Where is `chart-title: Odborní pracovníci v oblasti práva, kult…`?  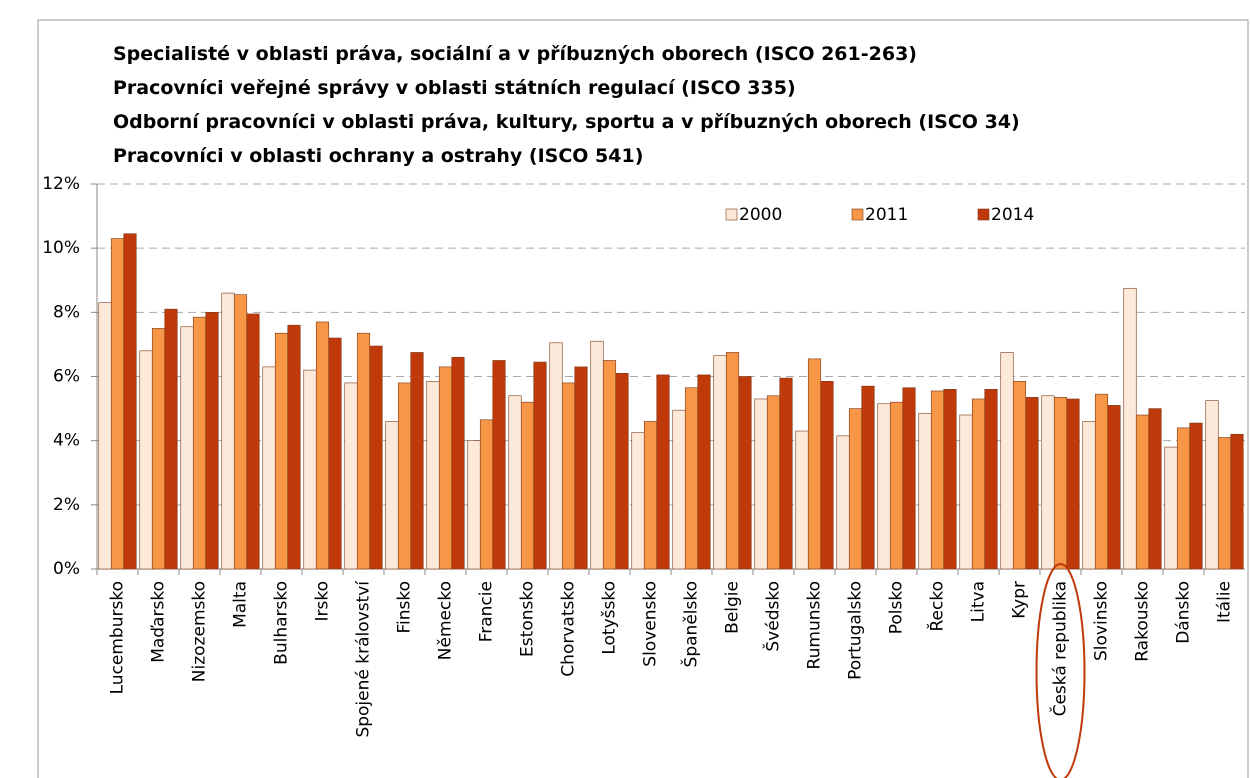
chart-title: Odborní pracovníci v oblasti práva, kult… is located at coordinates (566, 122).